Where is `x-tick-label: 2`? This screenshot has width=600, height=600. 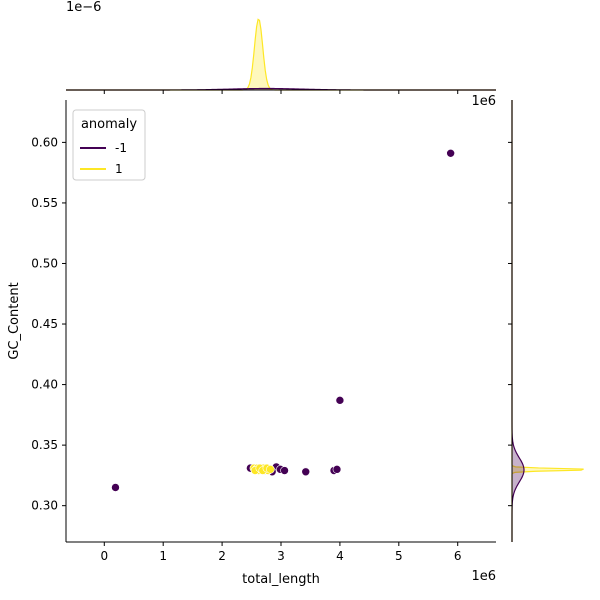 x-tick-label: 2 is located at coordinates (222, 556).